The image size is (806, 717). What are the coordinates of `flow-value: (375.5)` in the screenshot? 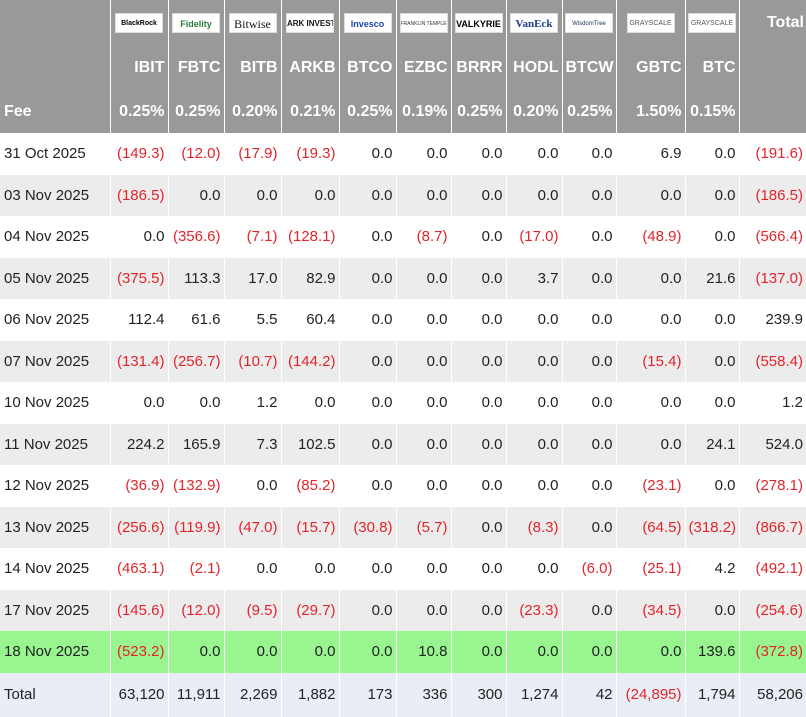 It's located at (138, 278).